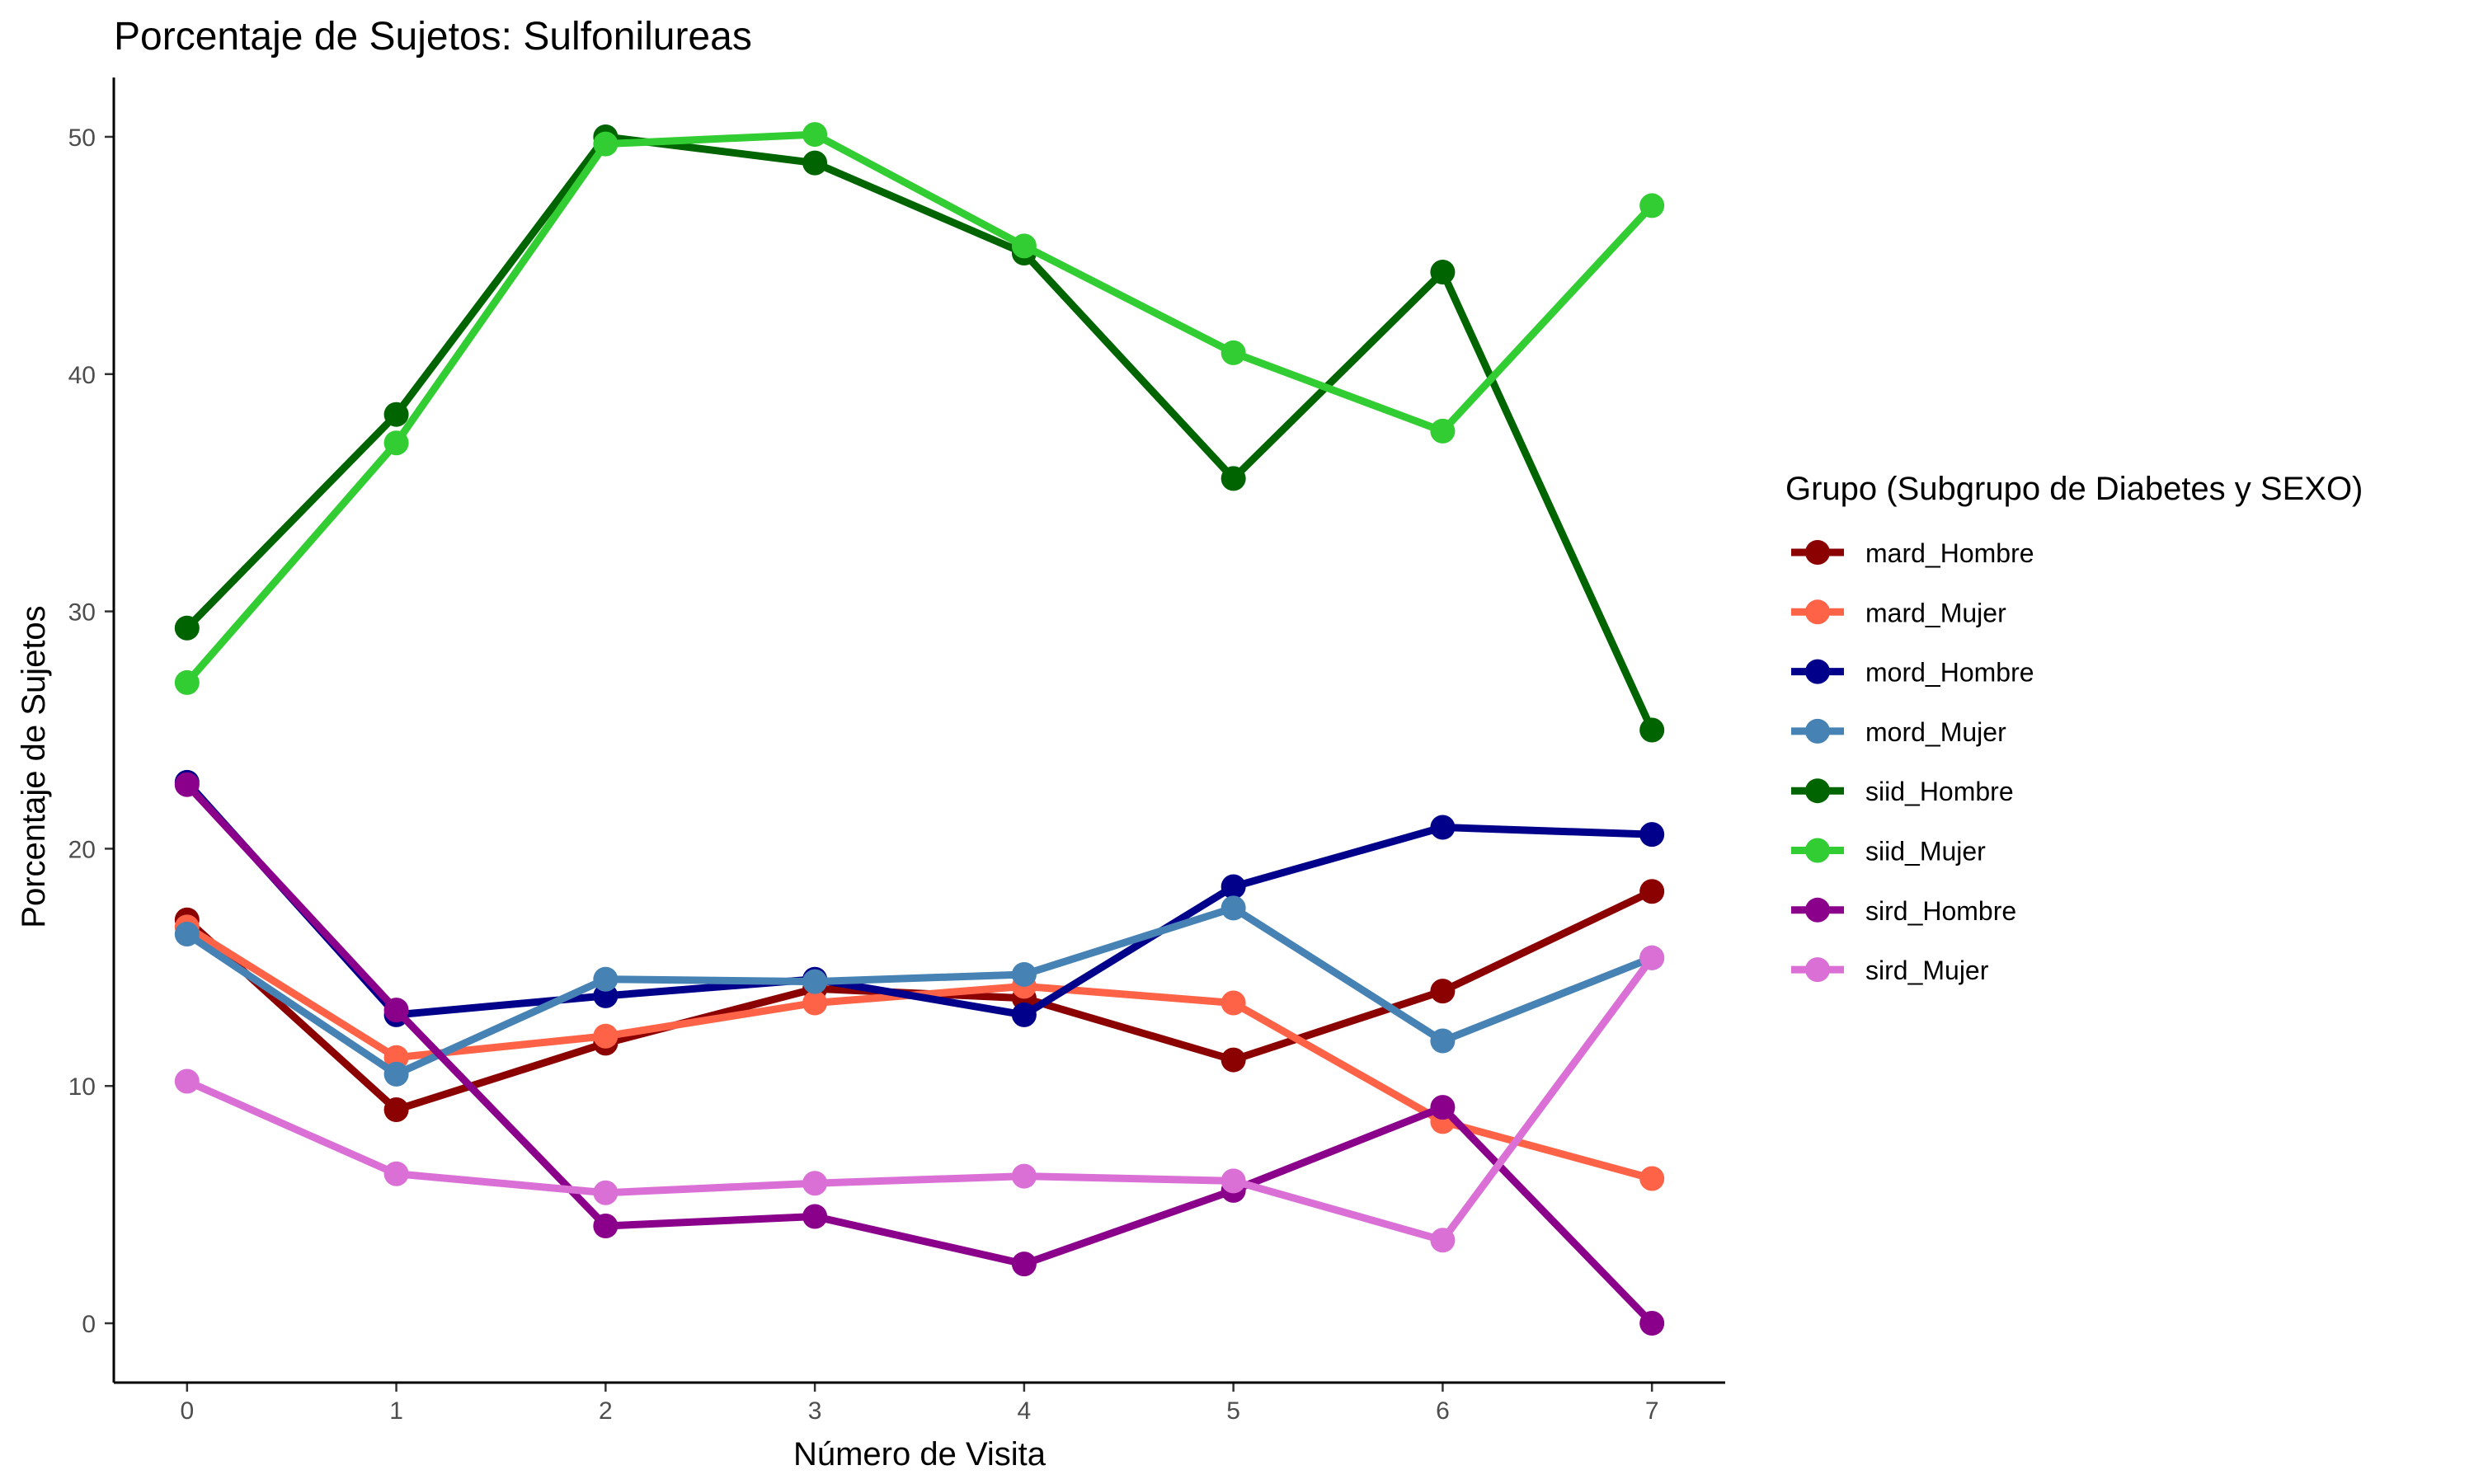 The image size is (2474, 1484). Describe the element at coordinates (1925, 851) in the screenshot. I see `legend-label: siid_Mujer` at that location.